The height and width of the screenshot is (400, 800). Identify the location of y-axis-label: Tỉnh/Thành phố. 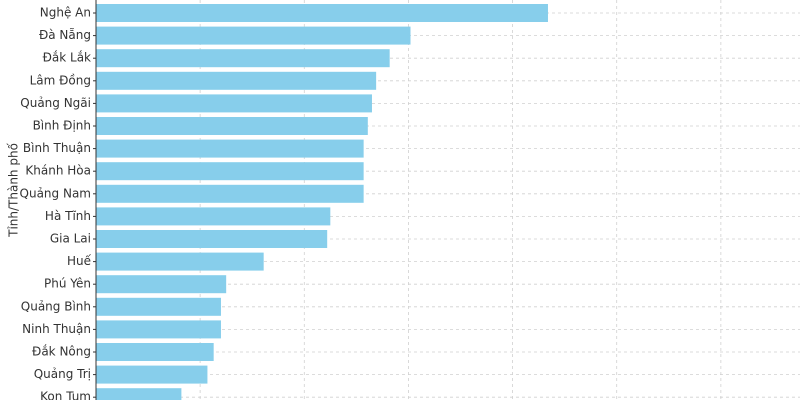
(14, 189).